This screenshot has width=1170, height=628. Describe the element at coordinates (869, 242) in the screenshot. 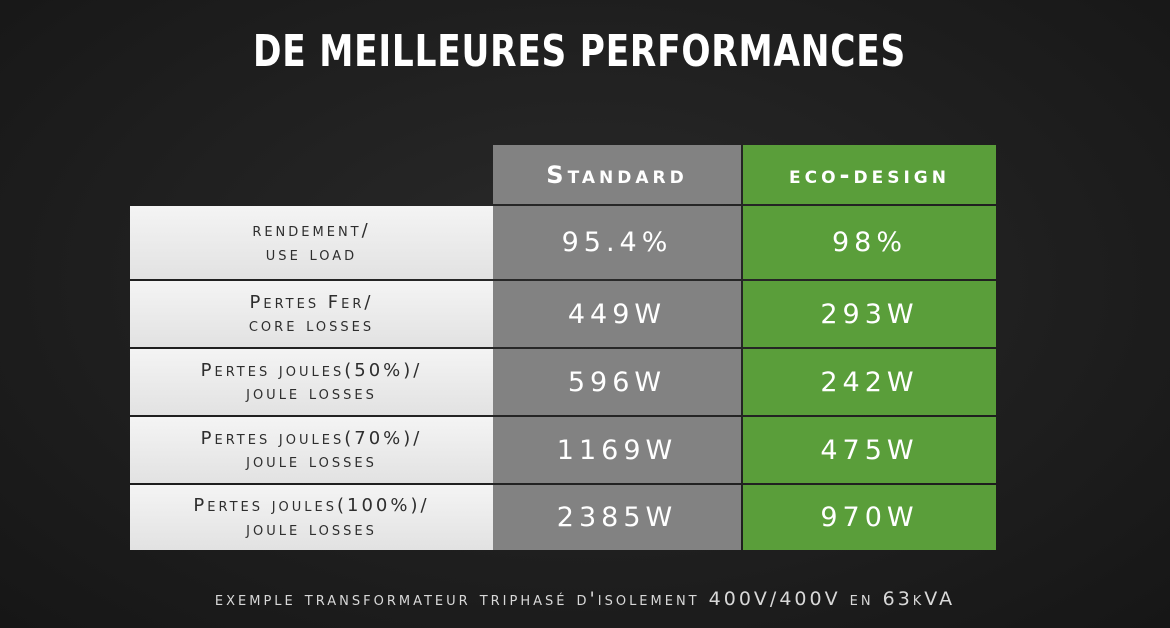

I see `eco-design-value: 98%` at that location.